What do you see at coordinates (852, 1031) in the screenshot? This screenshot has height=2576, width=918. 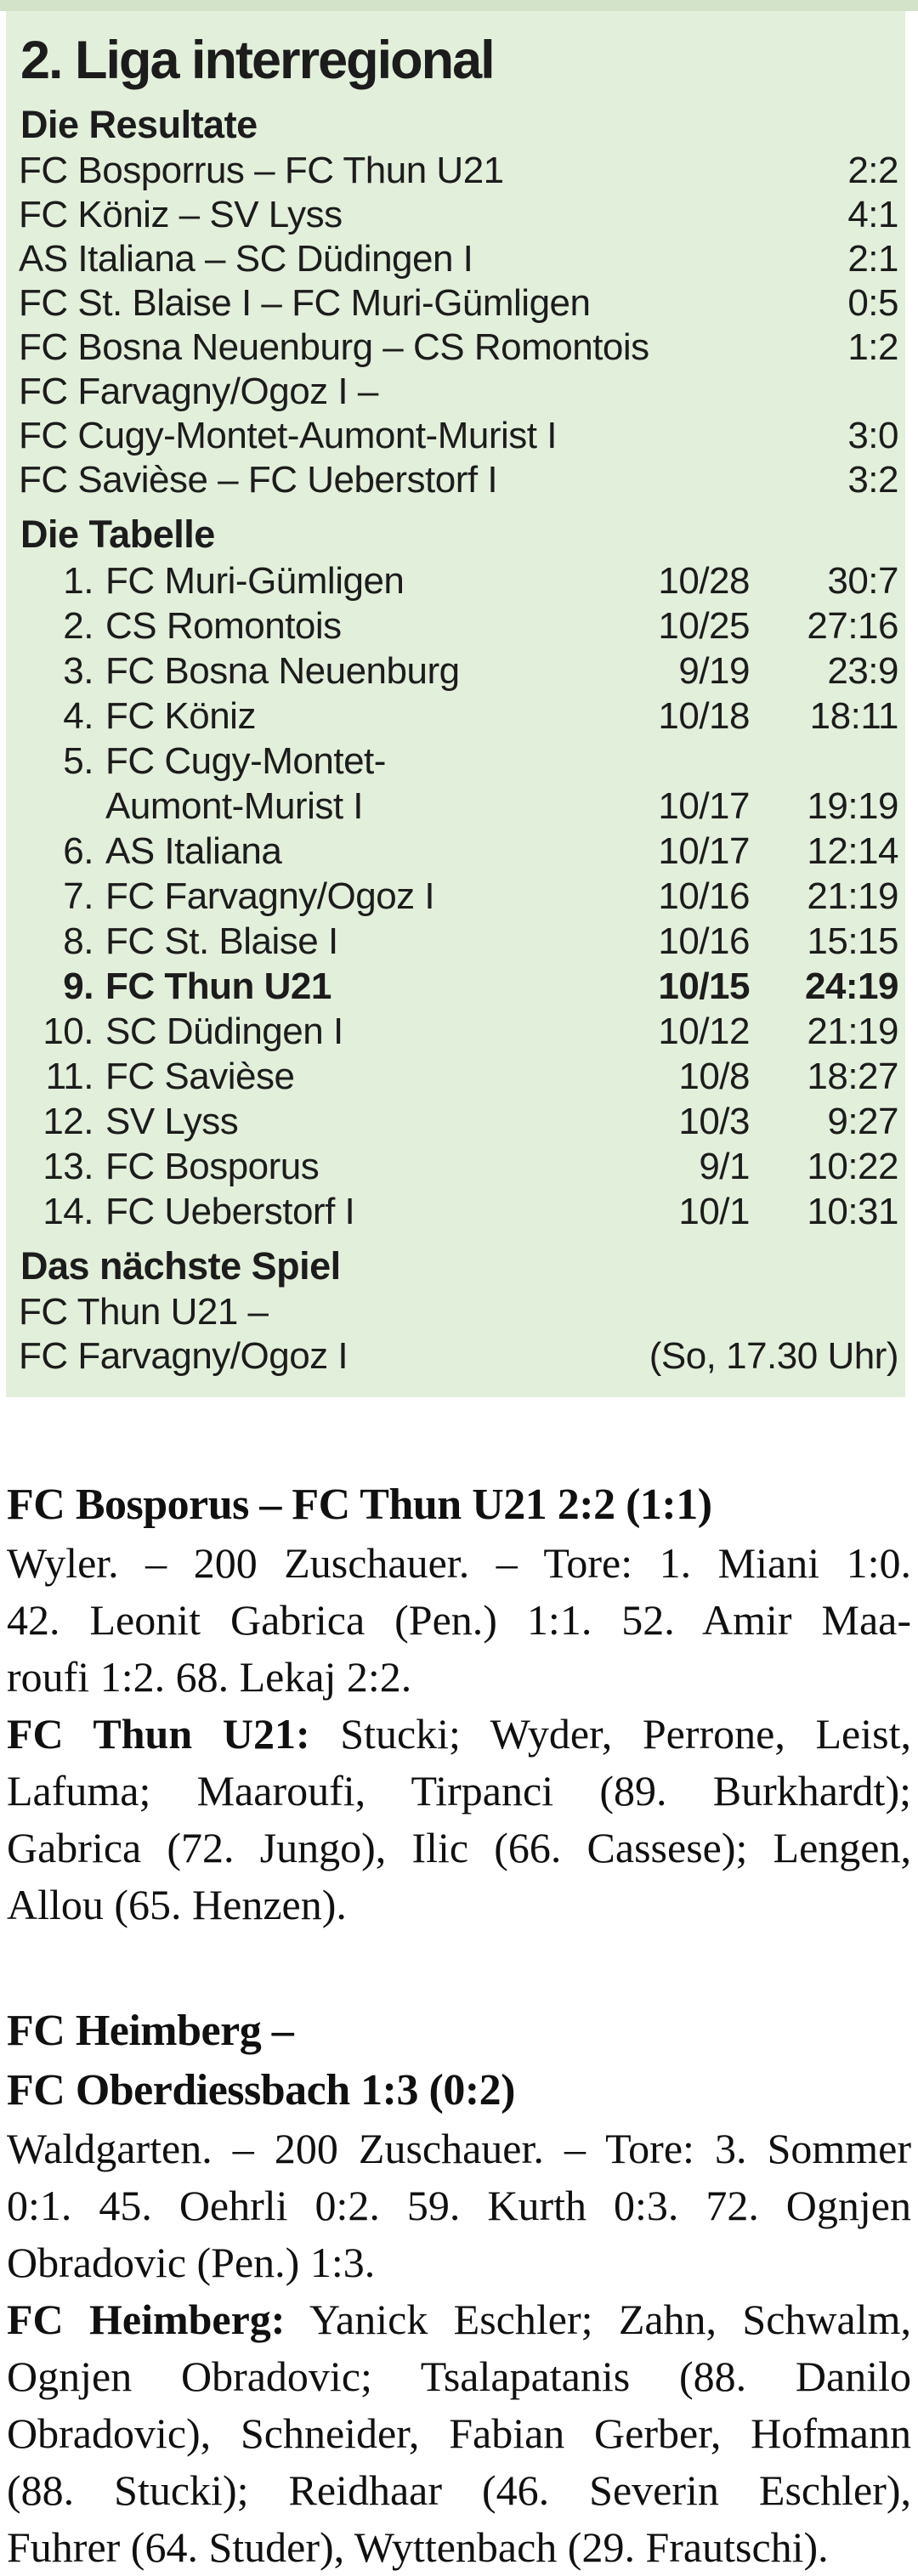 I see `goal-ratio: 21:19` at bounding box center [852, 1031].